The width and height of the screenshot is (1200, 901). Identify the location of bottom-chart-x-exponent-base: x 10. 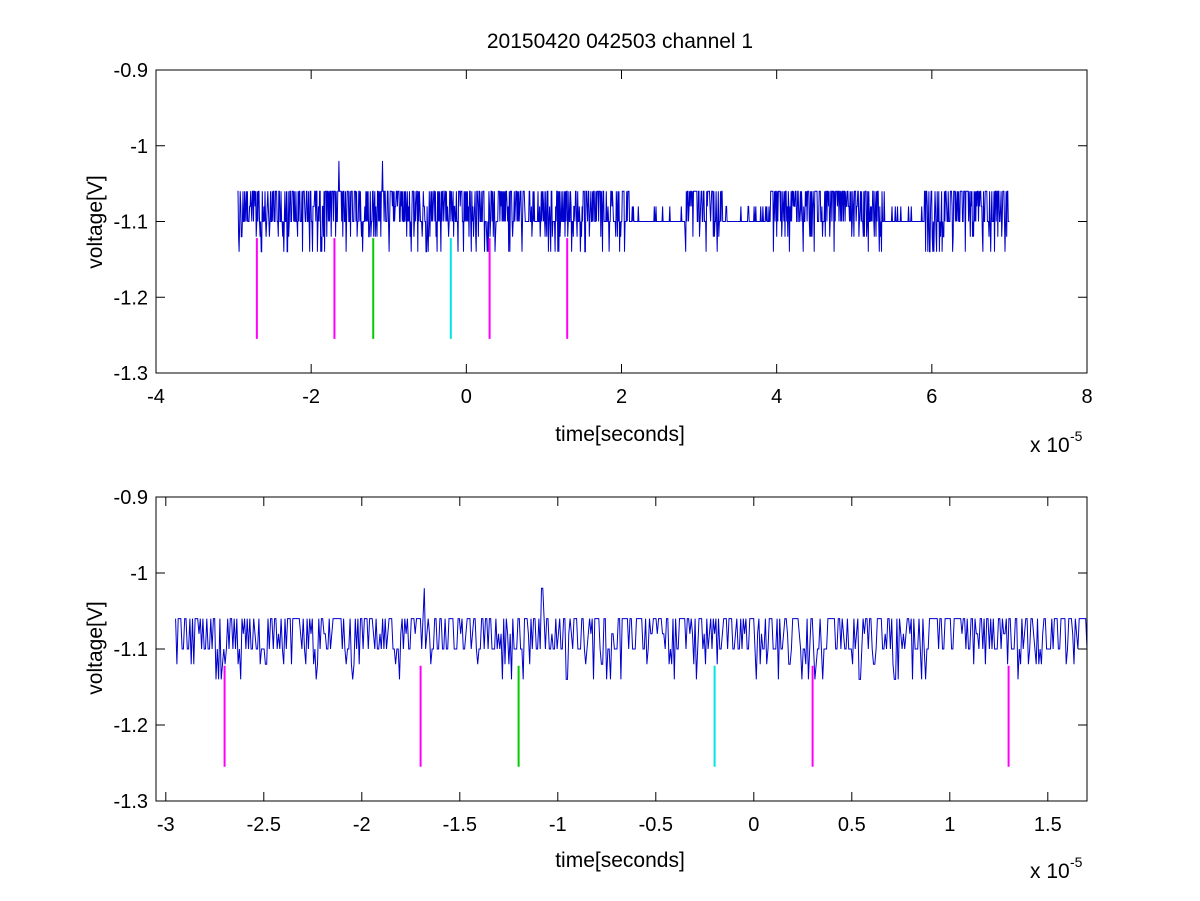
(1050, 871).